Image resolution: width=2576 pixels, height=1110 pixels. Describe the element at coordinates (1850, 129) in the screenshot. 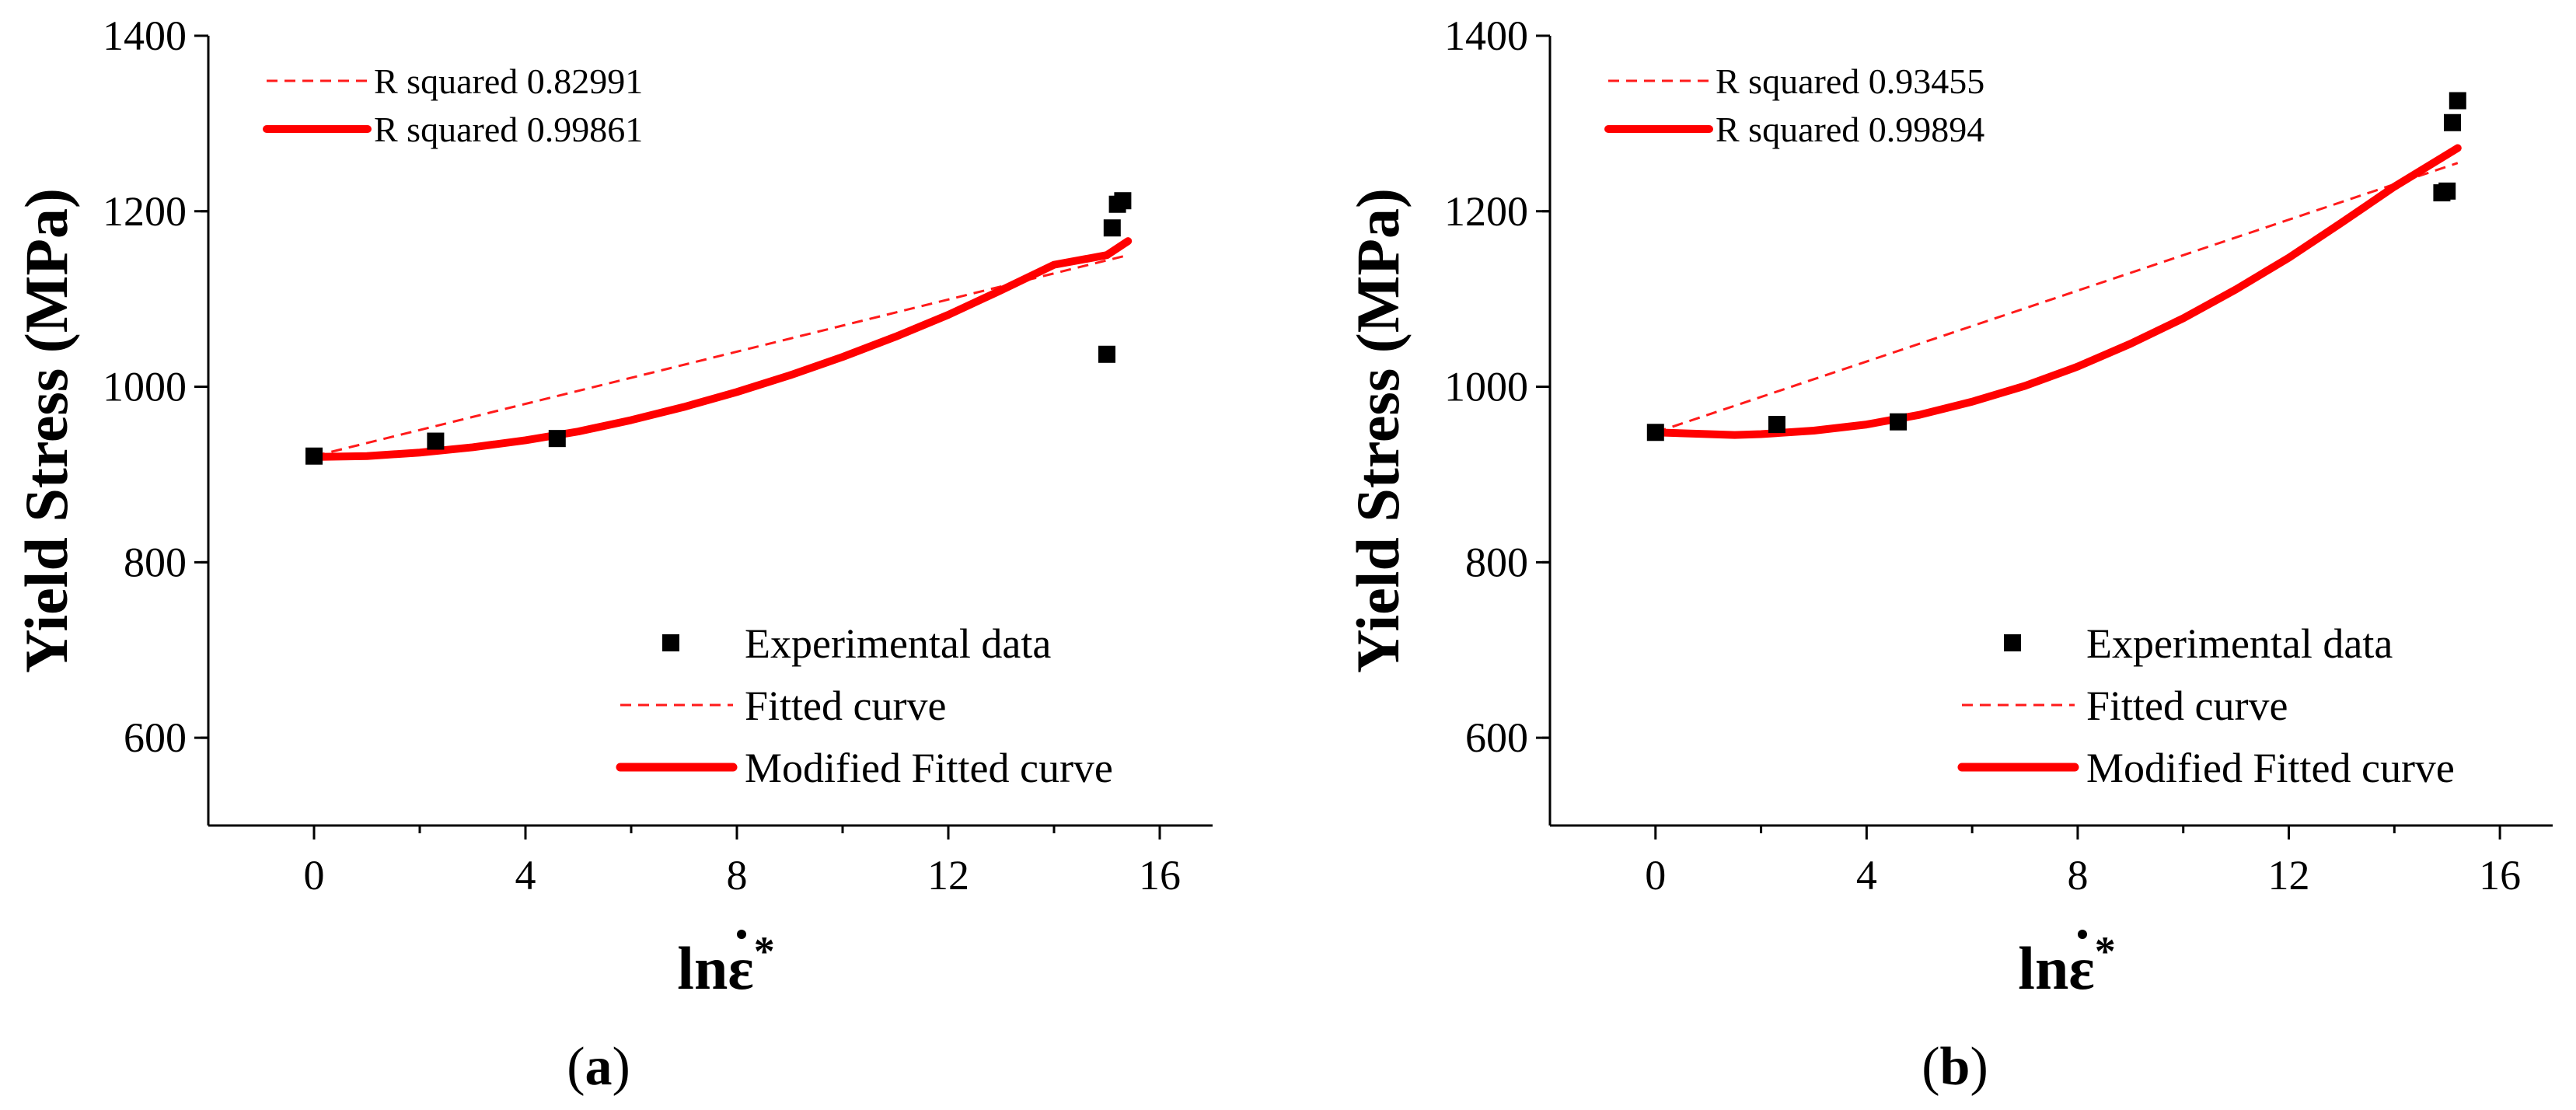

I see `r-squared-label: R squared 0.99894` at that location.